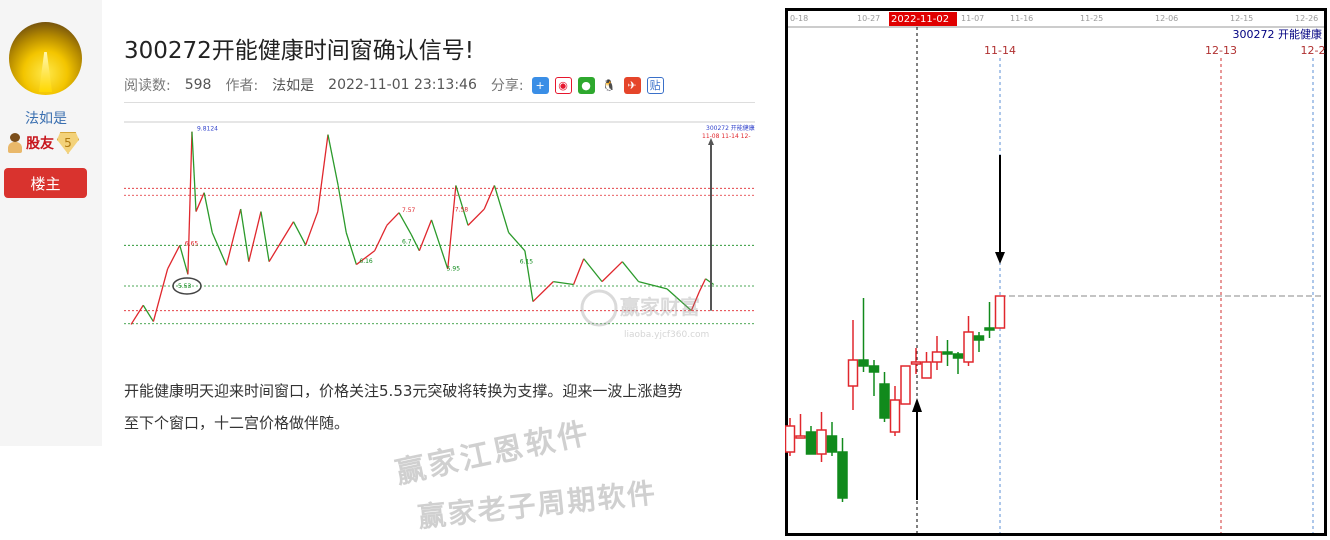 This screenshot has width=1330, height=540. What do you see at coordinates (198, 85) in the screenshot?
I see `reads-count: 598` at bounding box center [198, 85].